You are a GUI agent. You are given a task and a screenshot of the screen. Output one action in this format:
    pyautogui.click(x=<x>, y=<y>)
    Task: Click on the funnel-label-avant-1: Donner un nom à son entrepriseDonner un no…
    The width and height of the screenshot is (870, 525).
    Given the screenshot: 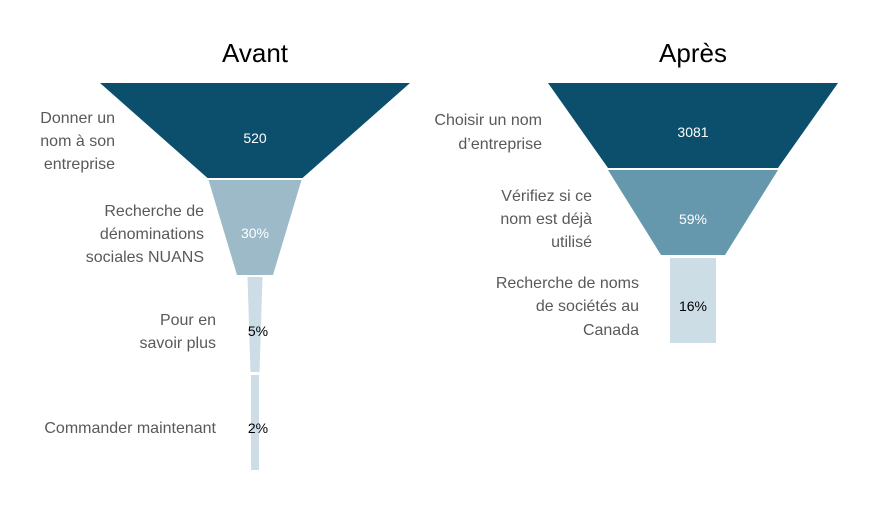 What is the action you would take?
    pyautogui.click(x=77, y=141)
    